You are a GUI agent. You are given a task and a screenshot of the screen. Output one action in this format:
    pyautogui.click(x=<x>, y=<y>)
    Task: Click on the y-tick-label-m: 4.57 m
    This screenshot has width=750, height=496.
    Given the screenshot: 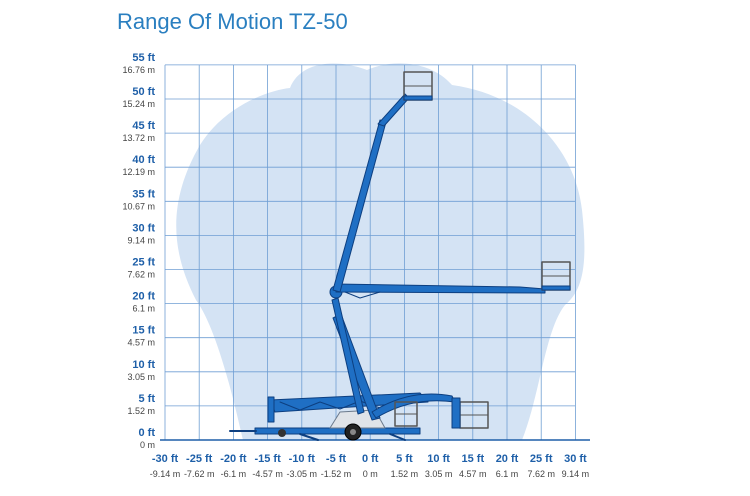 What is the action you would take?
    pyautogui.click(x=141, y=343)
    